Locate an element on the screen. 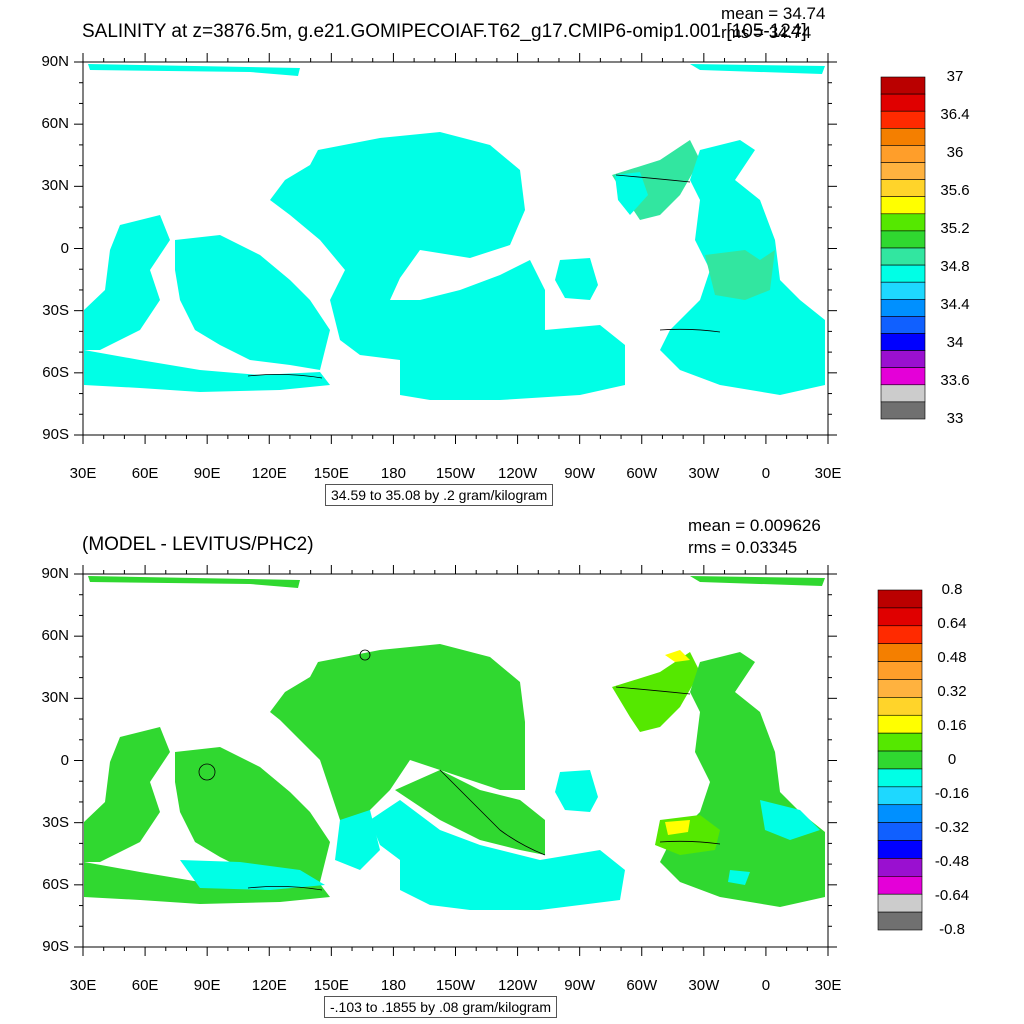 The height and width of the screenshot is (1024, 1024). panel2-contour-note: -.103 to .1855 by .08 gram/kilogram is located at coordinates (441, 1007).